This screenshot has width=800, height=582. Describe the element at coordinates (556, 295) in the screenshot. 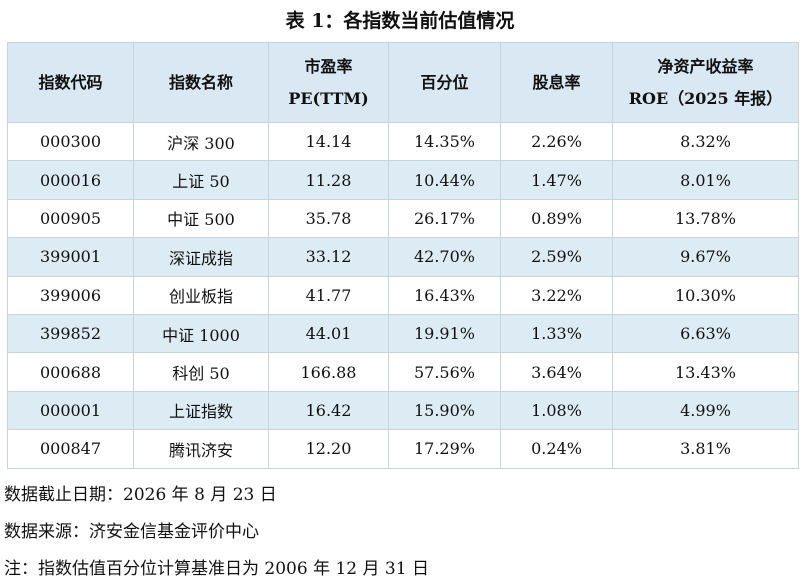

I see `table-cell: 3.22%` at that location.